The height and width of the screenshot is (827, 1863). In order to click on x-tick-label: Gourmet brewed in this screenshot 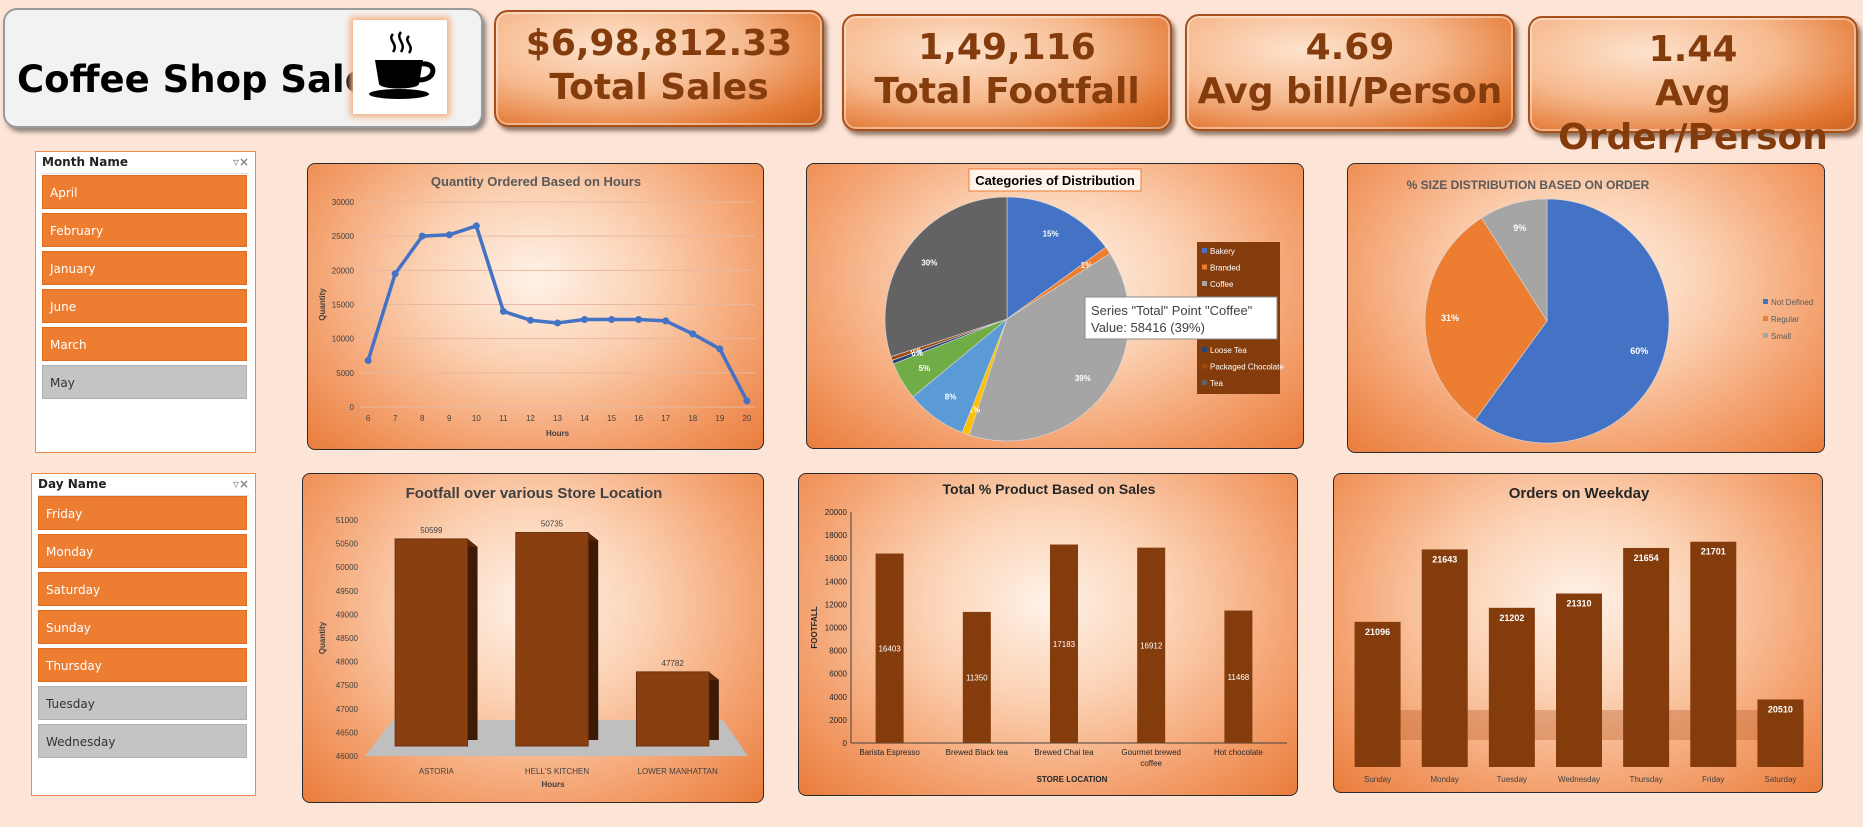, I will do `click(1151, 752)`.